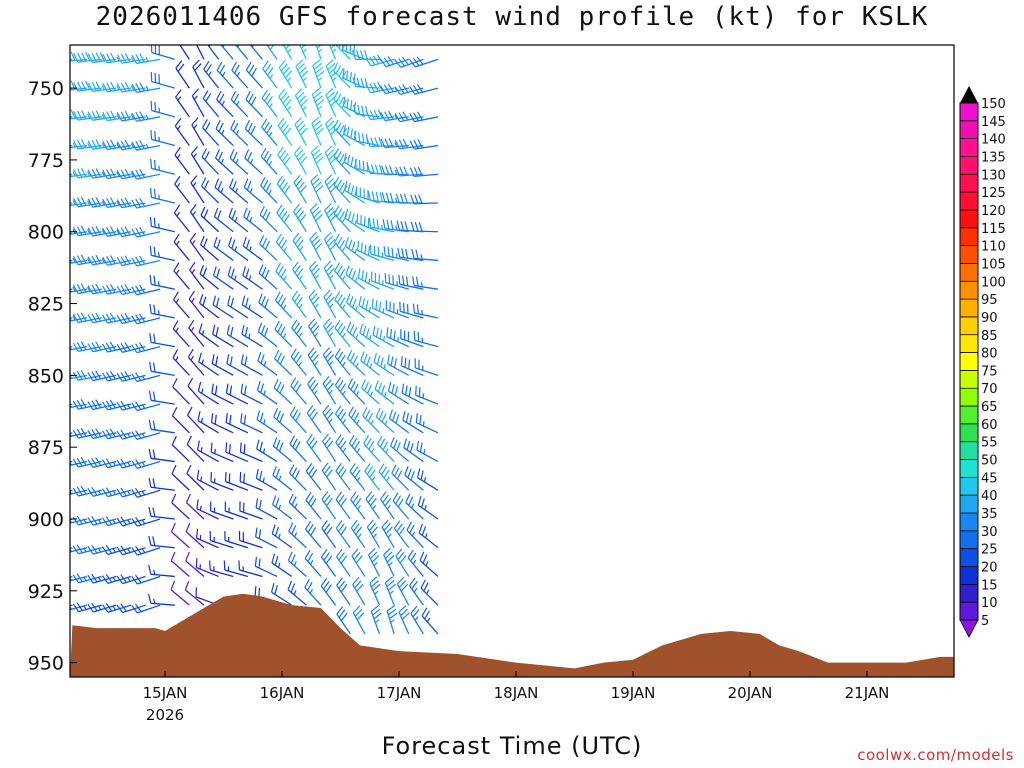 The image size is (1024, 768). Describe the element at coordinates (512, 746) in the screenshot. I see `x-axis-title: Forecast Time (UTC)` at that location.